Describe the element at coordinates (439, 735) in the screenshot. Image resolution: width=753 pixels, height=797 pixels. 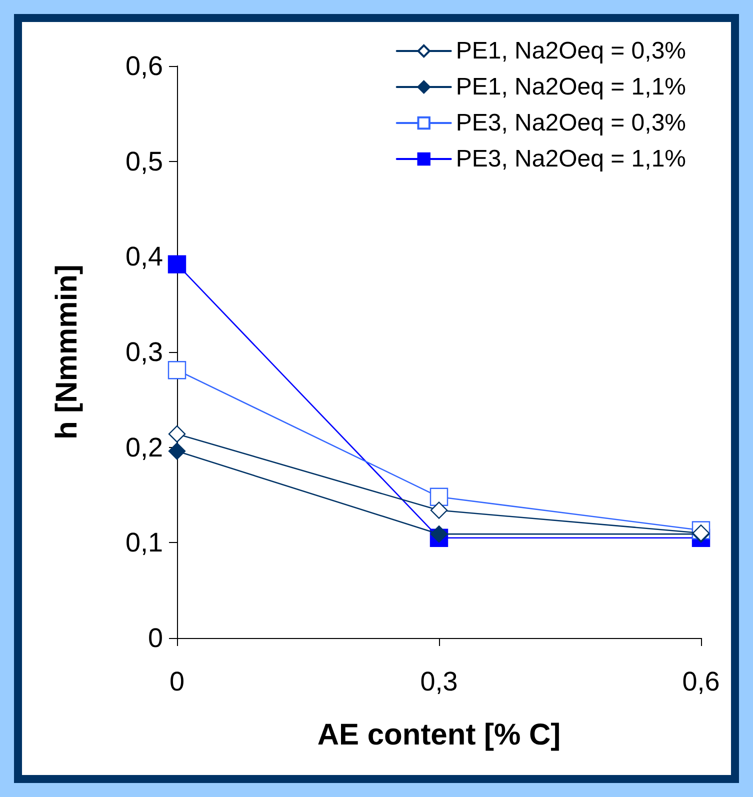
I see `x-axis-title: AE content [% C]` at that location.